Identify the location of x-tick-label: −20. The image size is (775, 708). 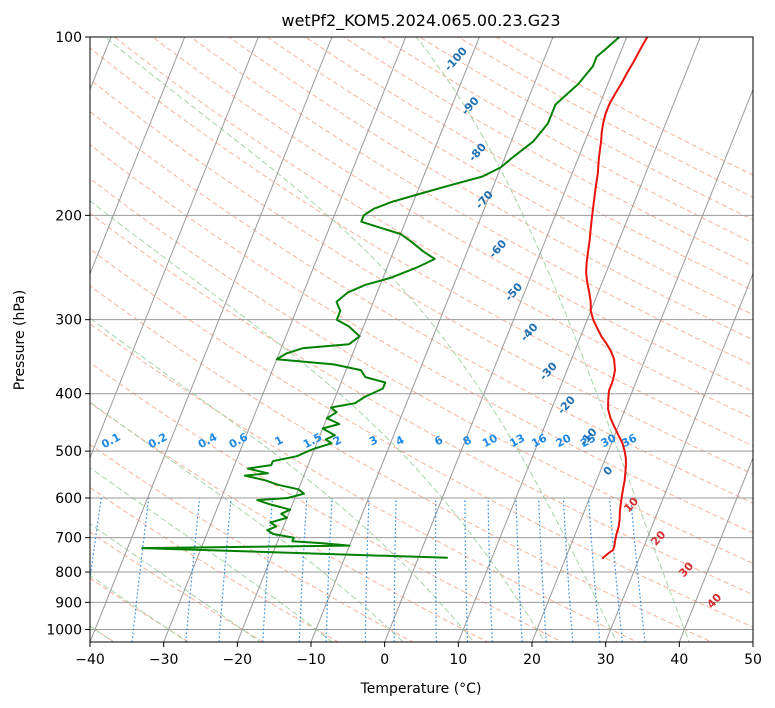
(238, 660).